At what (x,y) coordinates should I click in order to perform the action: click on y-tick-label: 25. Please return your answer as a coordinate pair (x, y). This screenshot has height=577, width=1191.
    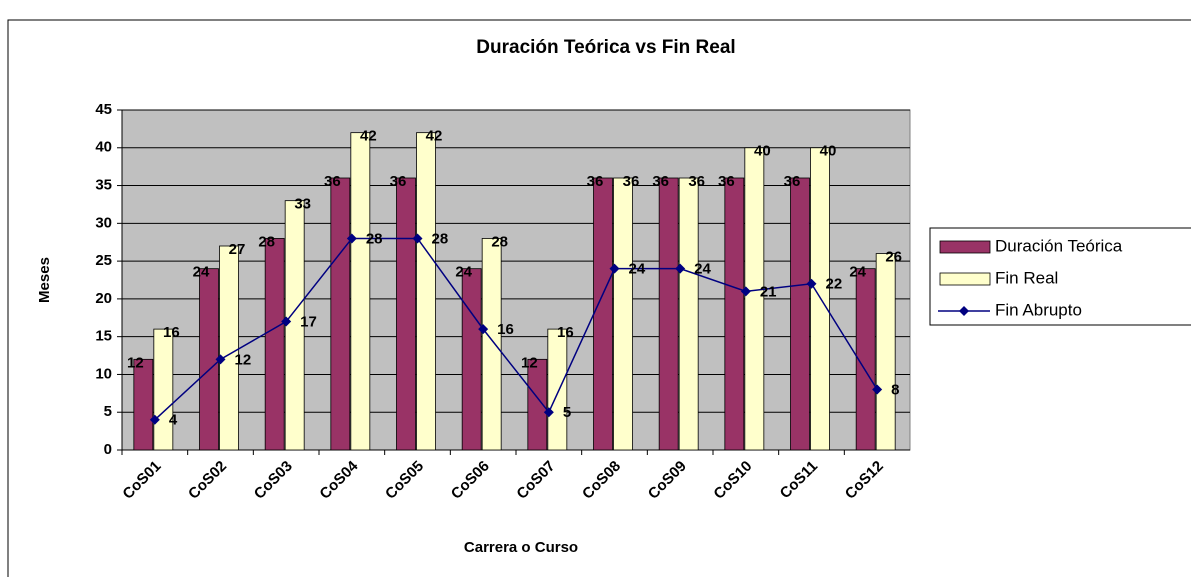
    Looking at the image, I should click on (103, 260).